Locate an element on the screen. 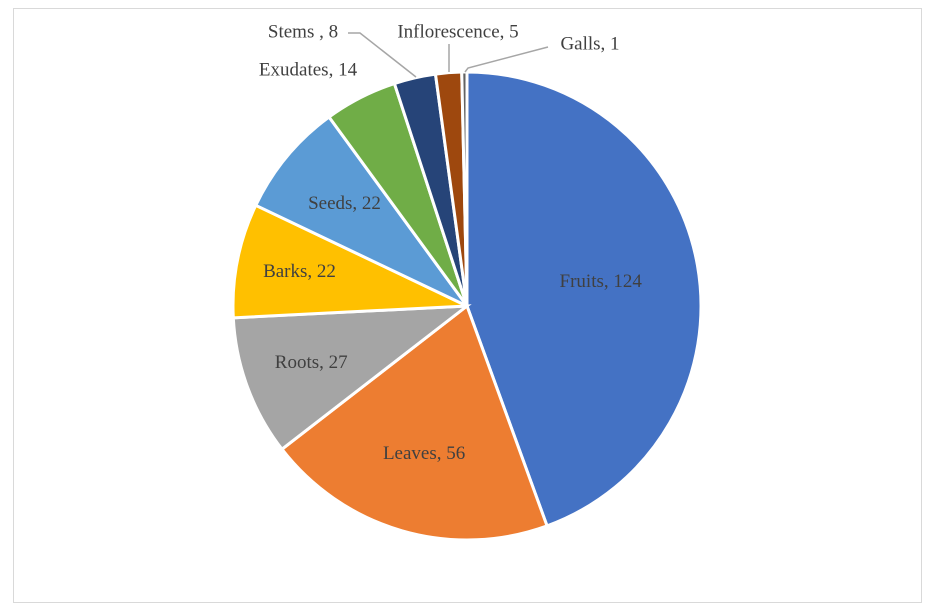 This screenshot has height=612, width=935. data-label-inflorescence: Inflorescence, 5 is located at coordinates (457, 31).